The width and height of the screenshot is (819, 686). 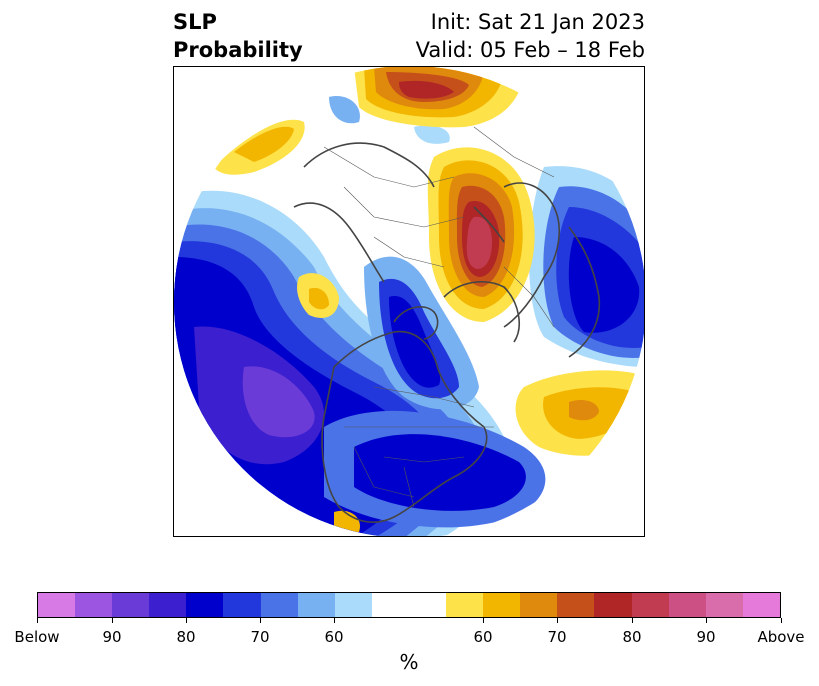 I want to click on colorbar, so click(x=409, y=605).